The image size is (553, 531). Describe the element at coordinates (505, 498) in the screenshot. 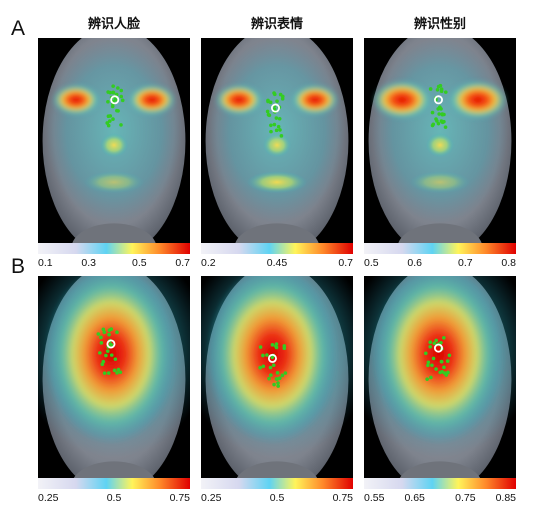

I see `colorbar-tick-label: 0.85` at that location.